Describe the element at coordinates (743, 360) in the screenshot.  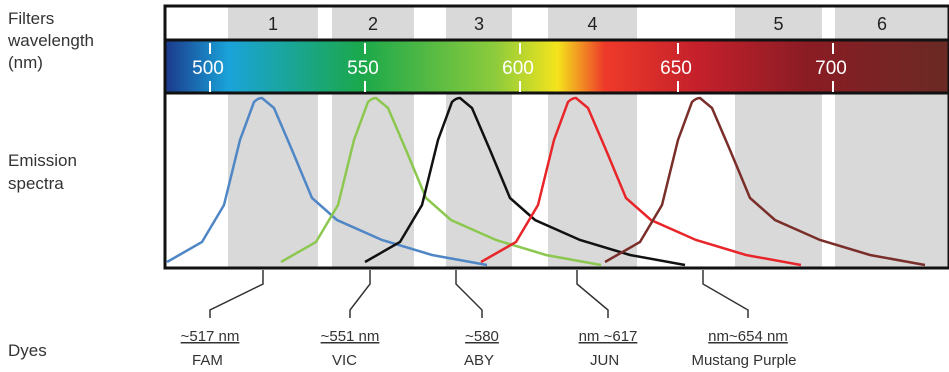
I see `dye-name: Mustang Purple` at that location.